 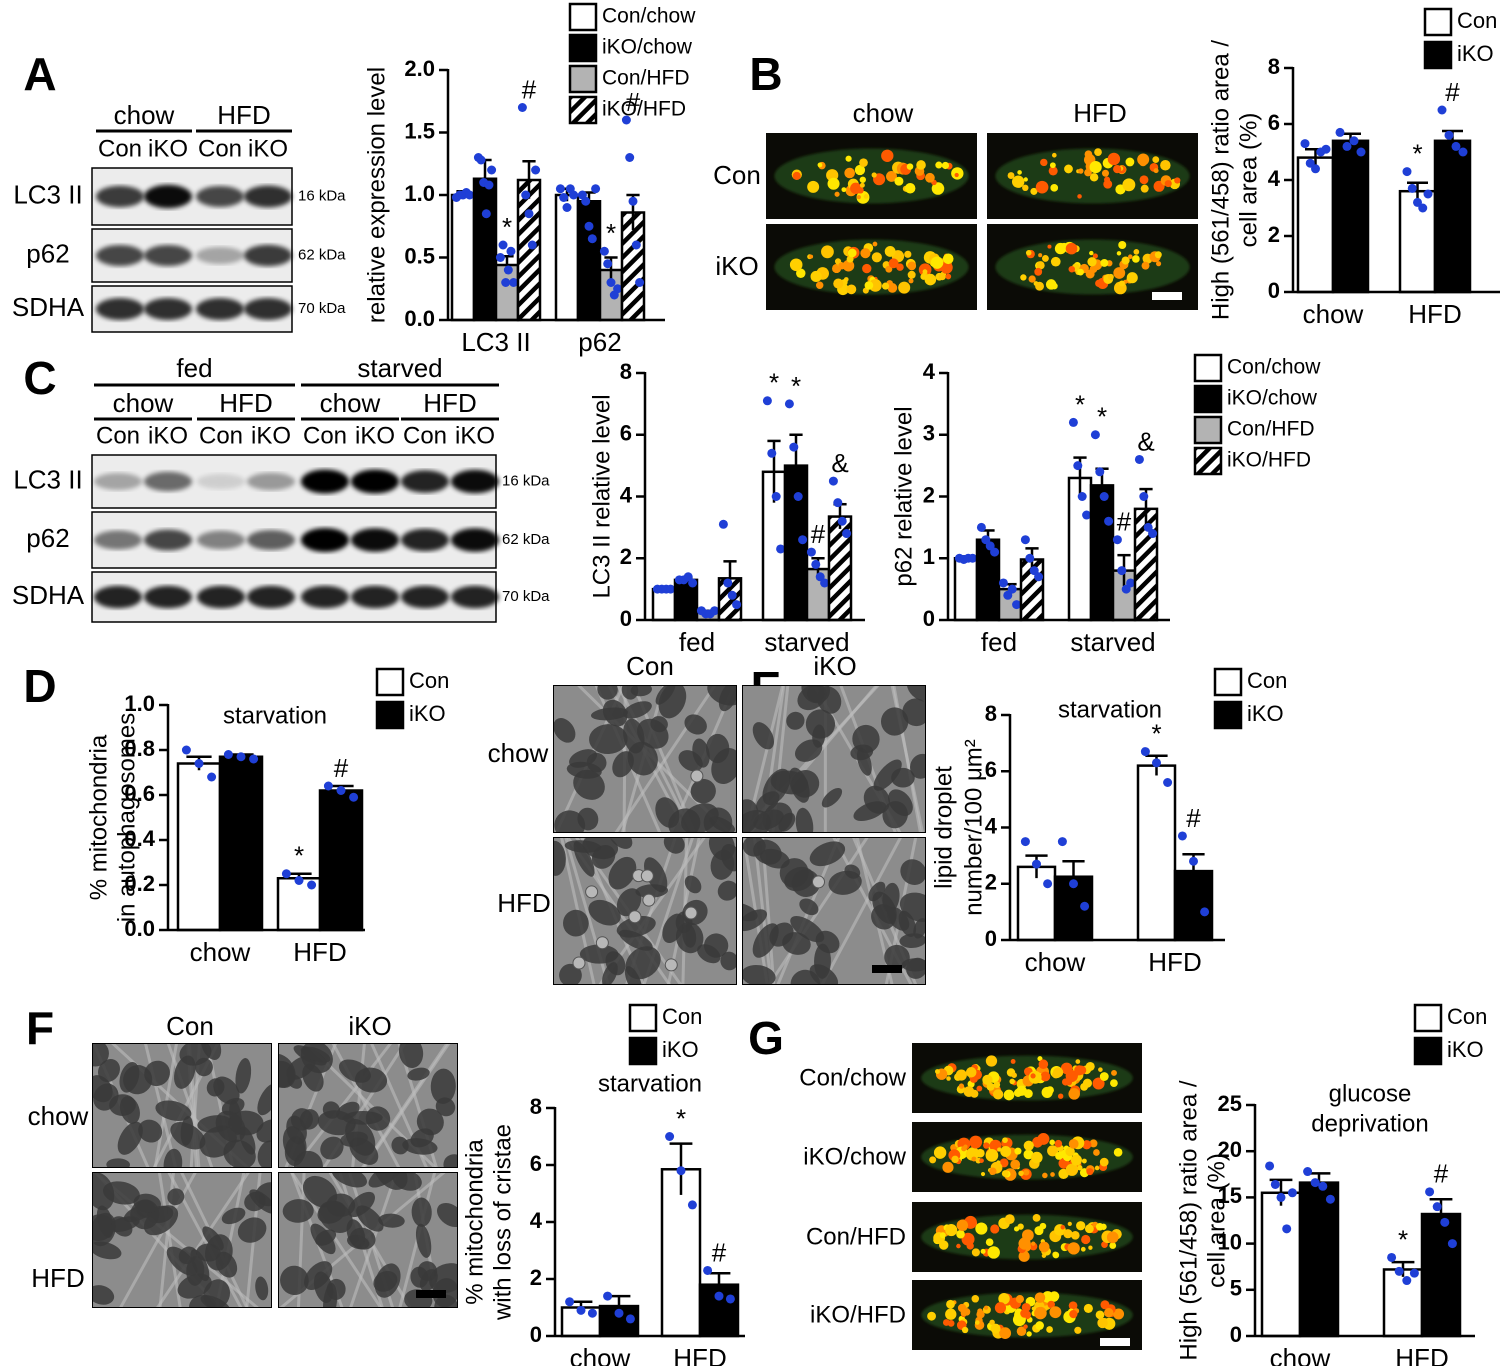 What do you see at coordinates (419, 130) in the screenshot?
I see `y-tick-label: 1.5` at bounding box center [419, 130].